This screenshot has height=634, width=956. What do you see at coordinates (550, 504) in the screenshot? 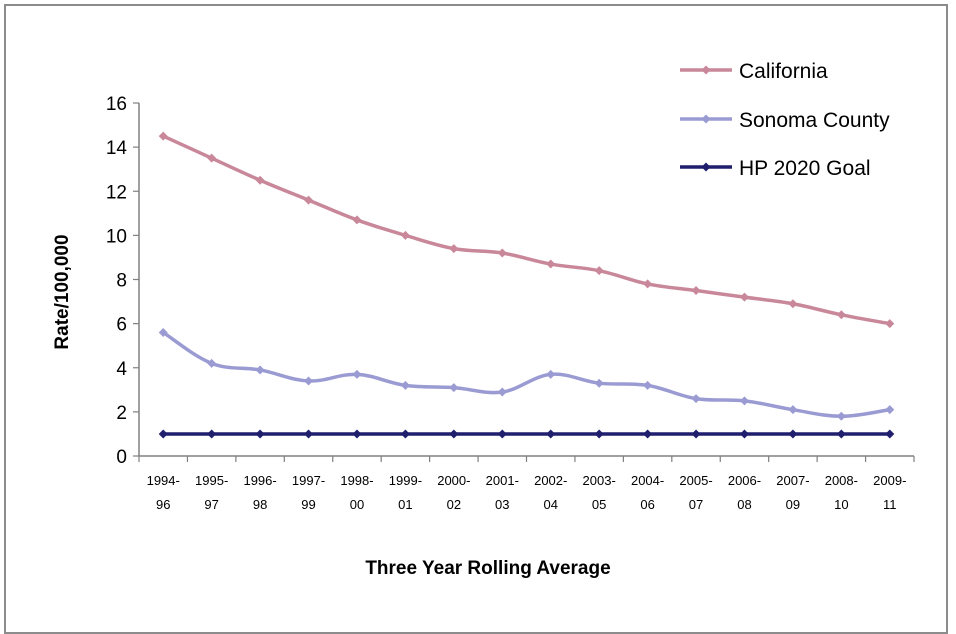
I see `x-tick-label-line2: 04` at bounding box center [550, 504].